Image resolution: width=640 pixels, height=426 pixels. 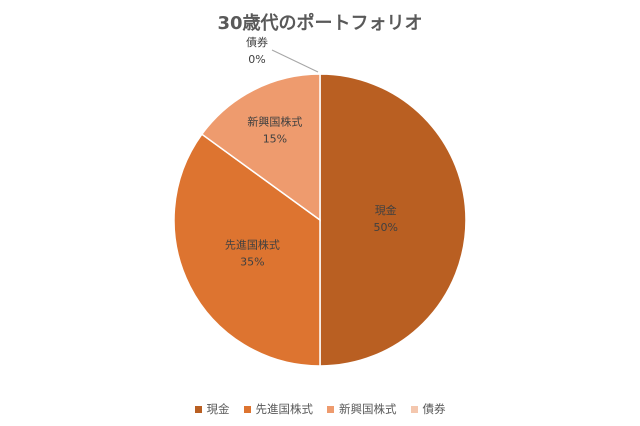 I want to click on data-label-category: 現金, so click(x=386, y=210).